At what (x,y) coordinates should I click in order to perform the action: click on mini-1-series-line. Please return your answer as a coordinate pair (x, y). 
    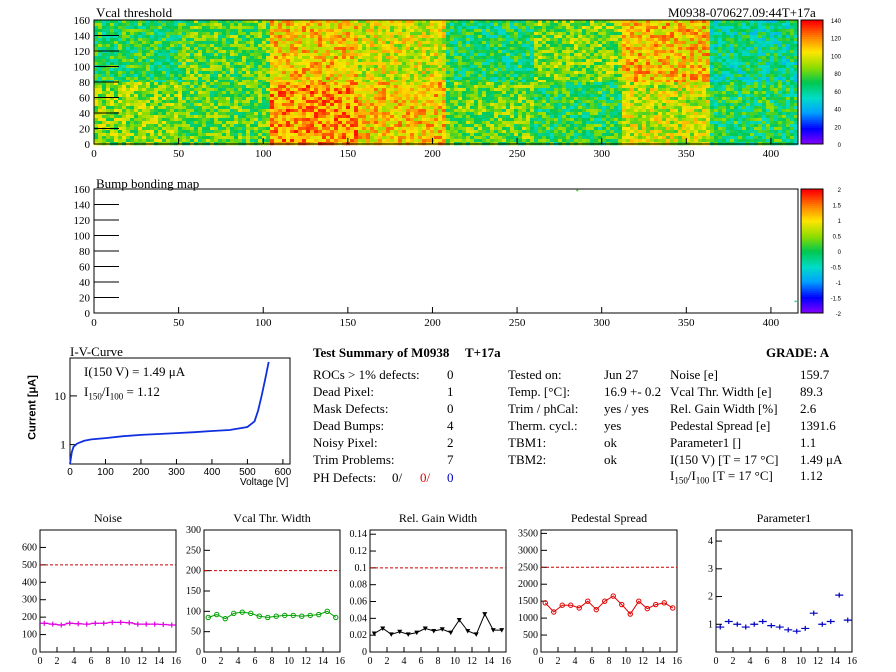
    Looking at the image, I should click on (108, 623).